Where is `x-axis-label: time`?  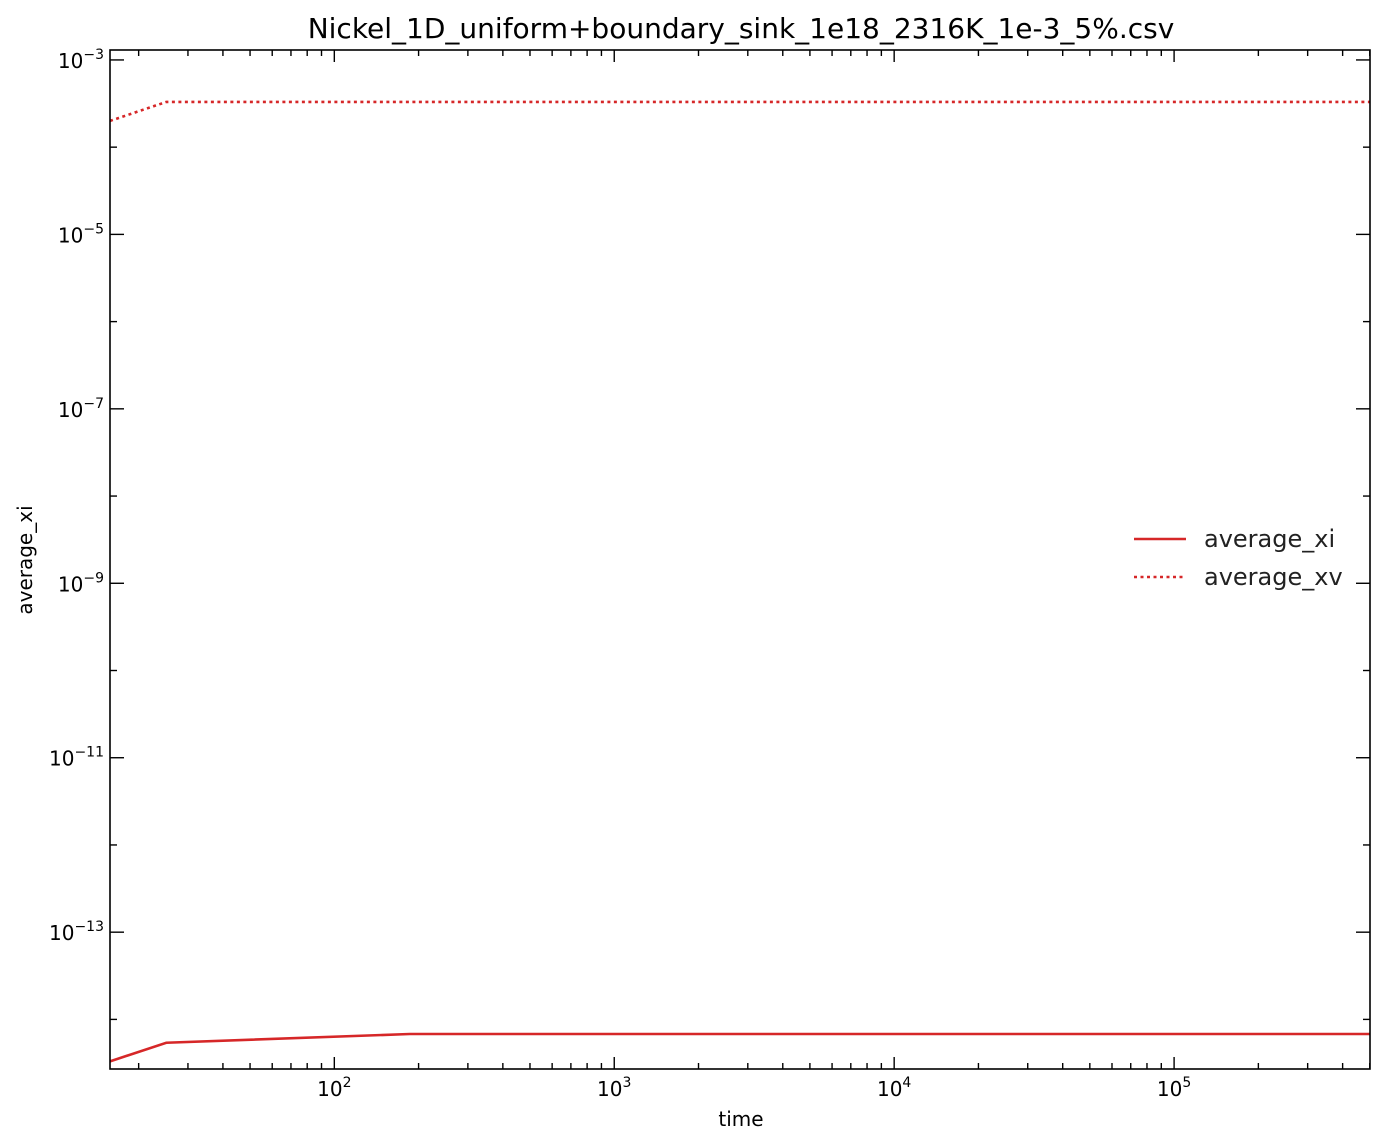 x-axis-label: time is located at coordinates (740, 1119).